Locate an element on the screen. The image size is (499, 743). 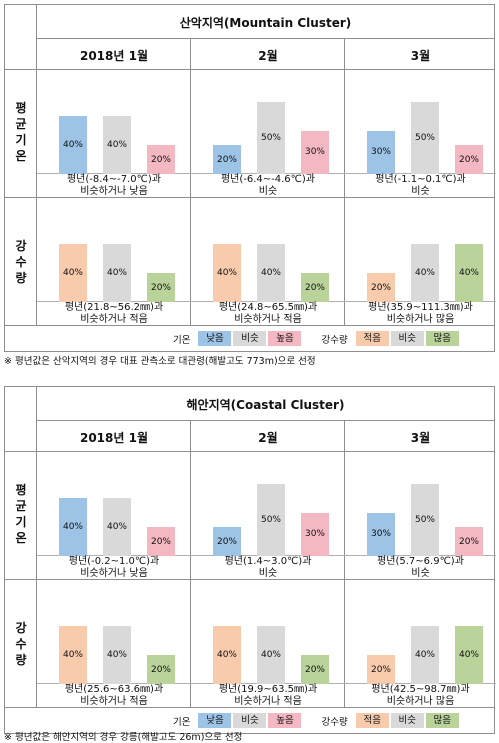
month-header: 2월 is located at coordinates (268, 56).